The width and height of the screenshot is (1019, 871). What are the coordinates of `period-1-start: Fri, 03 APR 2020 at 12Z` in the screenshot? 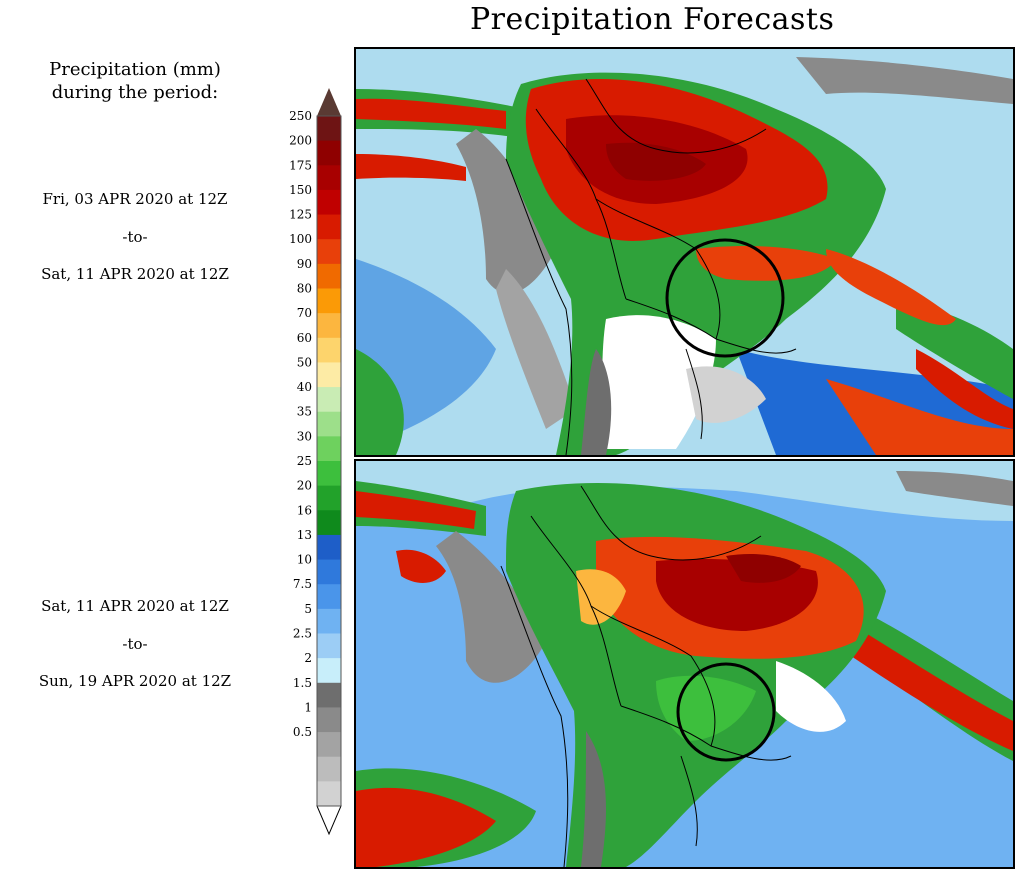 It's located at (135, 199).